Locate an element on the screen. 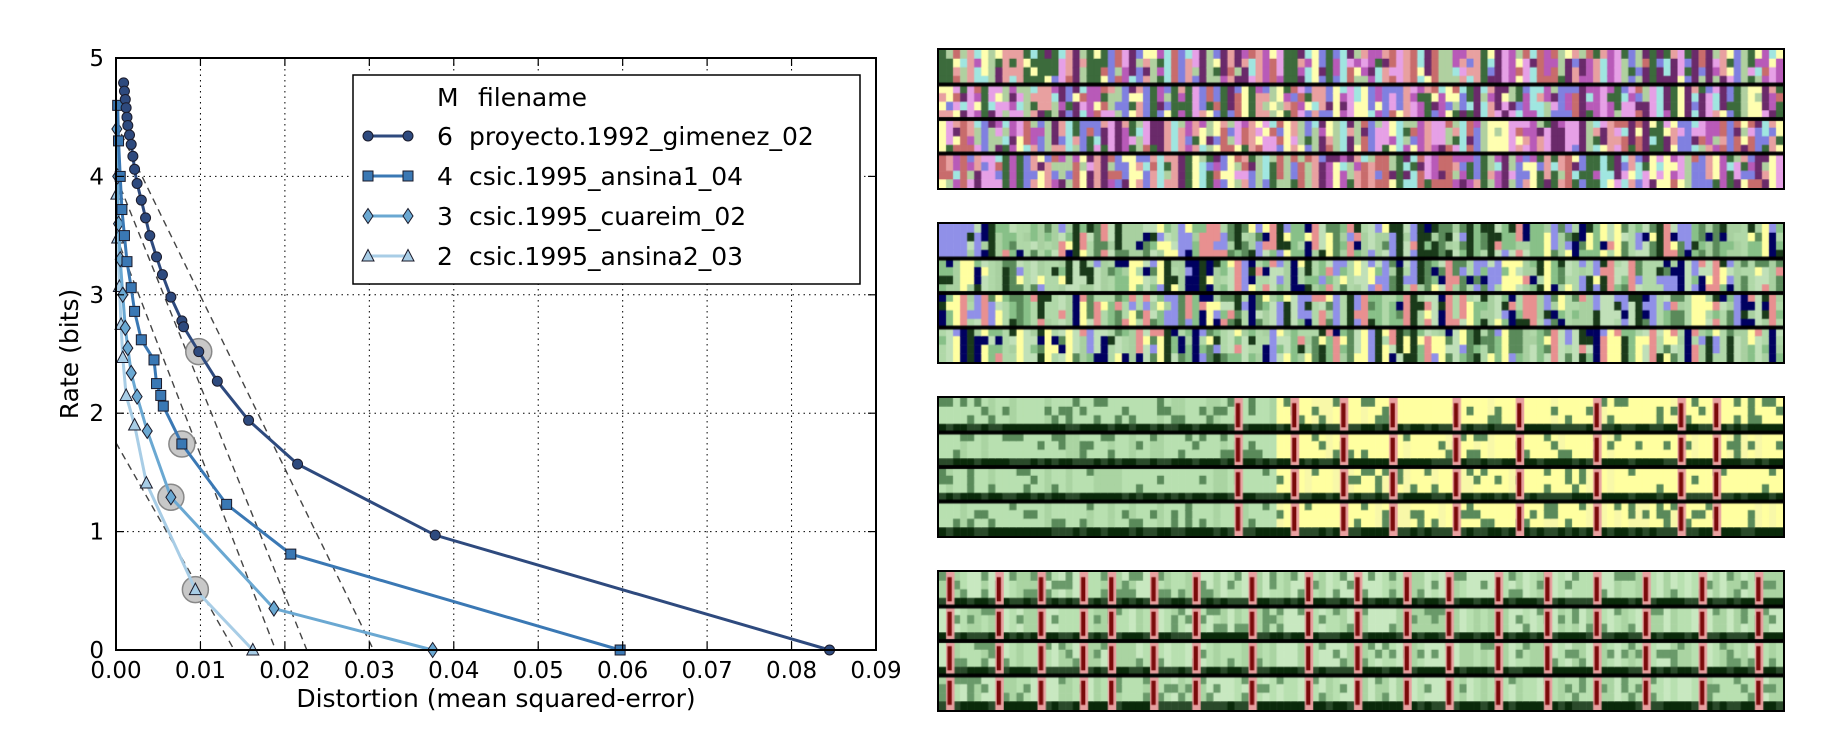 The width and height of the screenshot is (1833, 750). legend-entry: 3 csic.1995_cuareim_02 is located at coordinates (554, 216).